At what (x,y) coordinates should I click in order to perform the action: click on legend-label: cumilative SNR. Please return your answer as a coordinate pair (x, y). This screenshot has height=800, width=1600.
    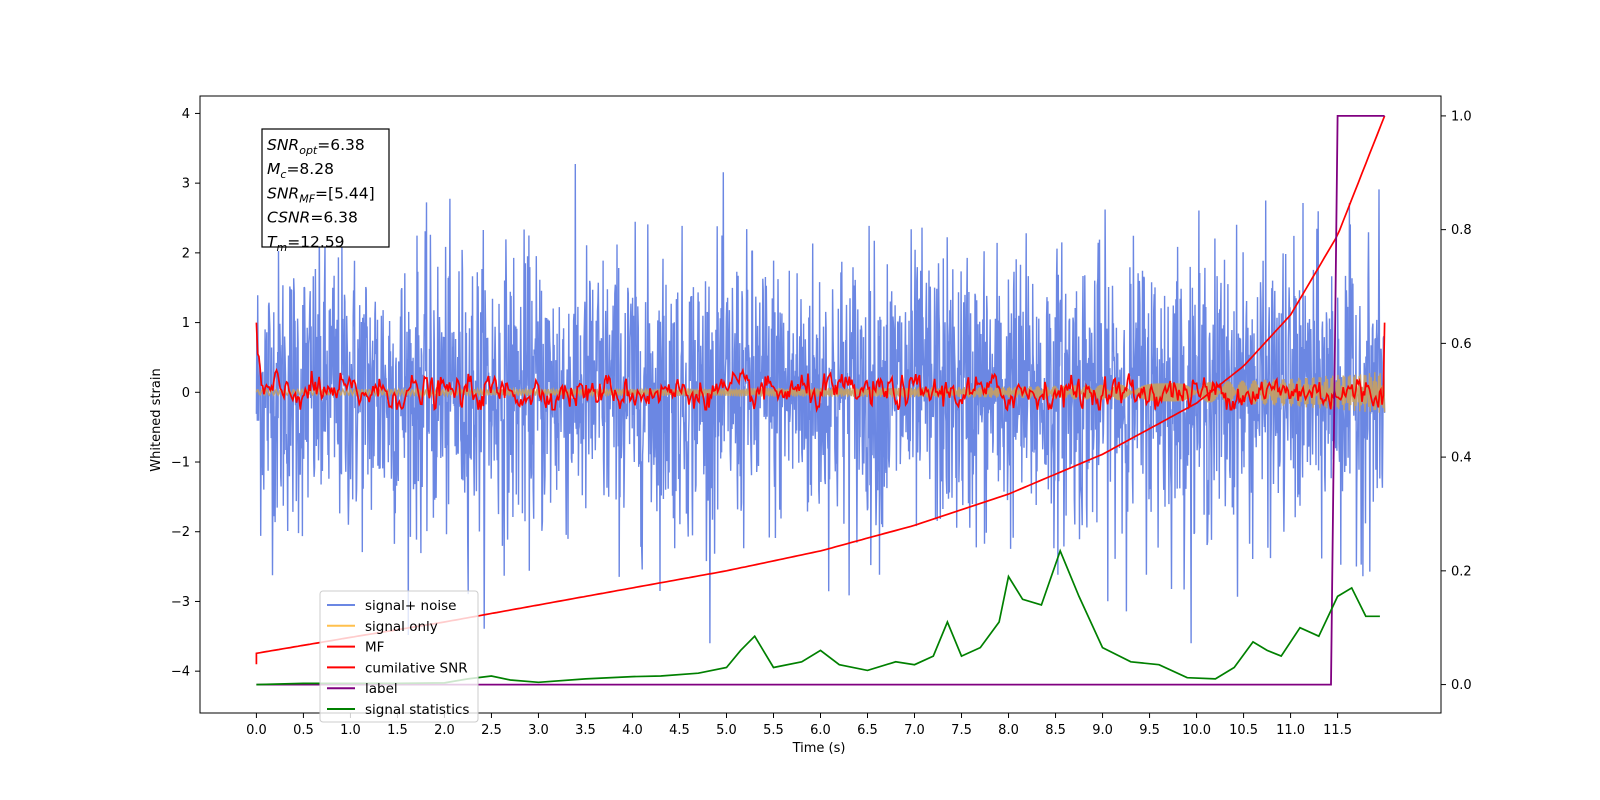
    Looking at the image, I should click on (416, 668).